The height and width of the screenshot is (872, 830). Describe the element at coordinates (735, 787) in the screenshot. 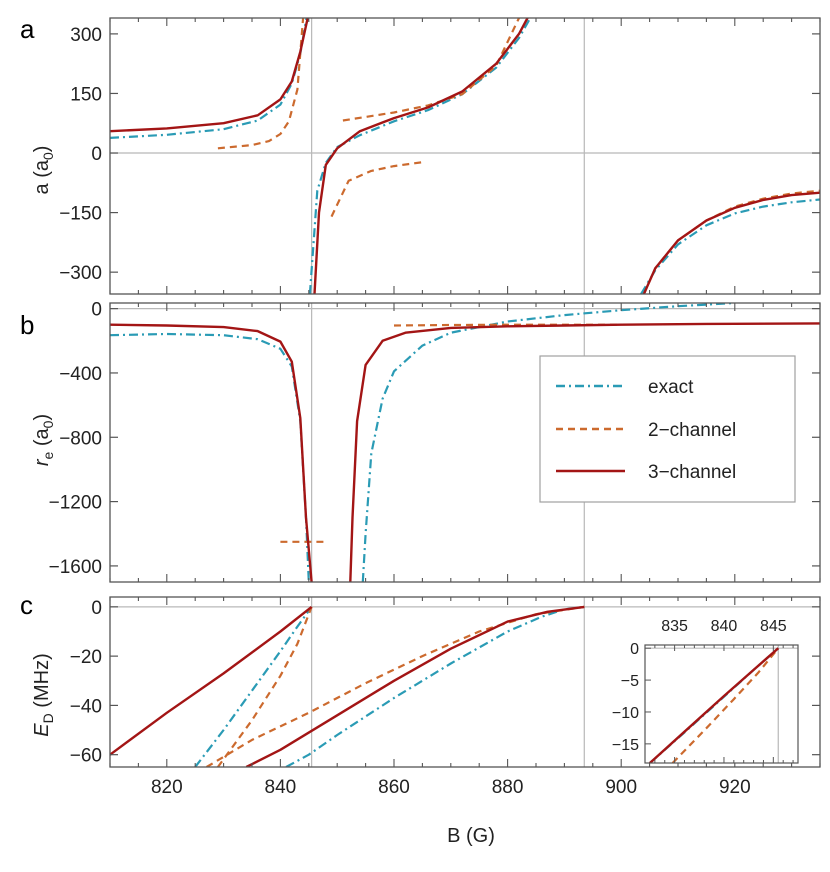

I see `x-tick-label: 920` at that location.